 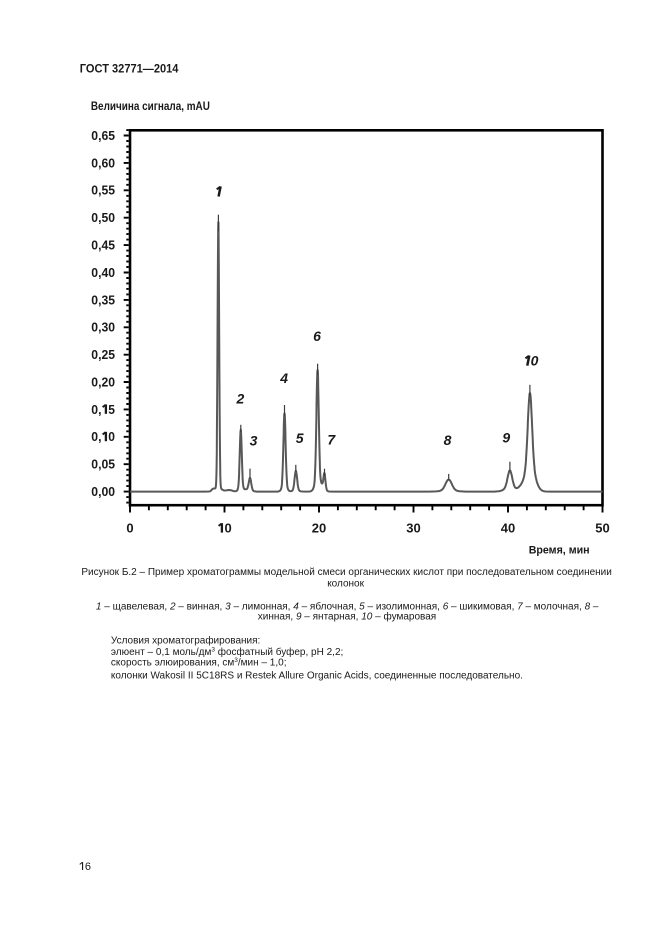 What do you see at coordinates (103, 190) in the screenshot?
I see `svg-text: 0,55` at bounding box center [103, 190].